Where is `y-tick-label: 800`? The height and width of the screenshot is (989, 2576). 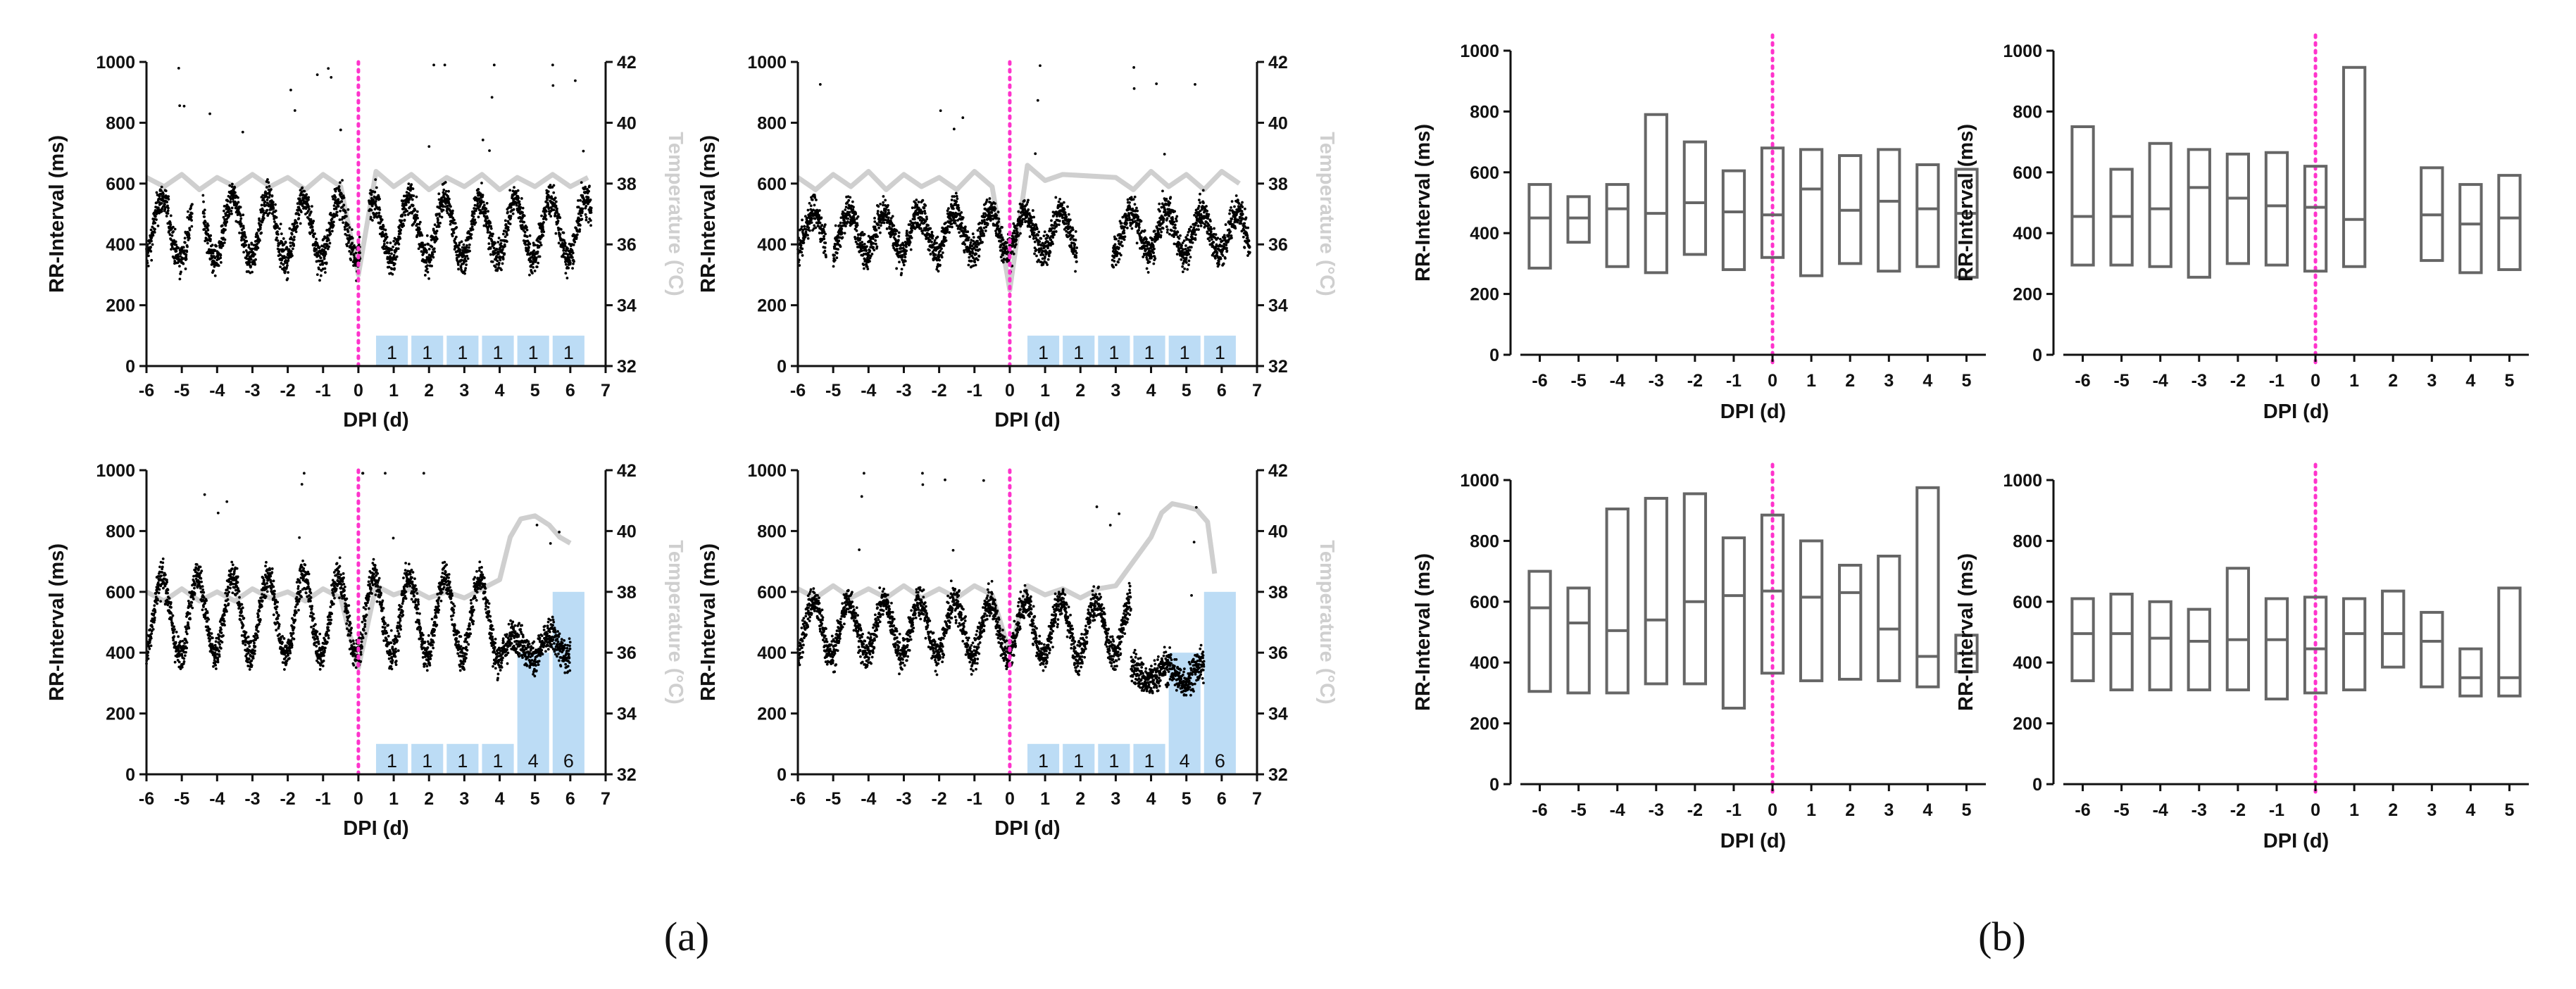
y-tick-label: 800 is located at coordinates (120, 123).